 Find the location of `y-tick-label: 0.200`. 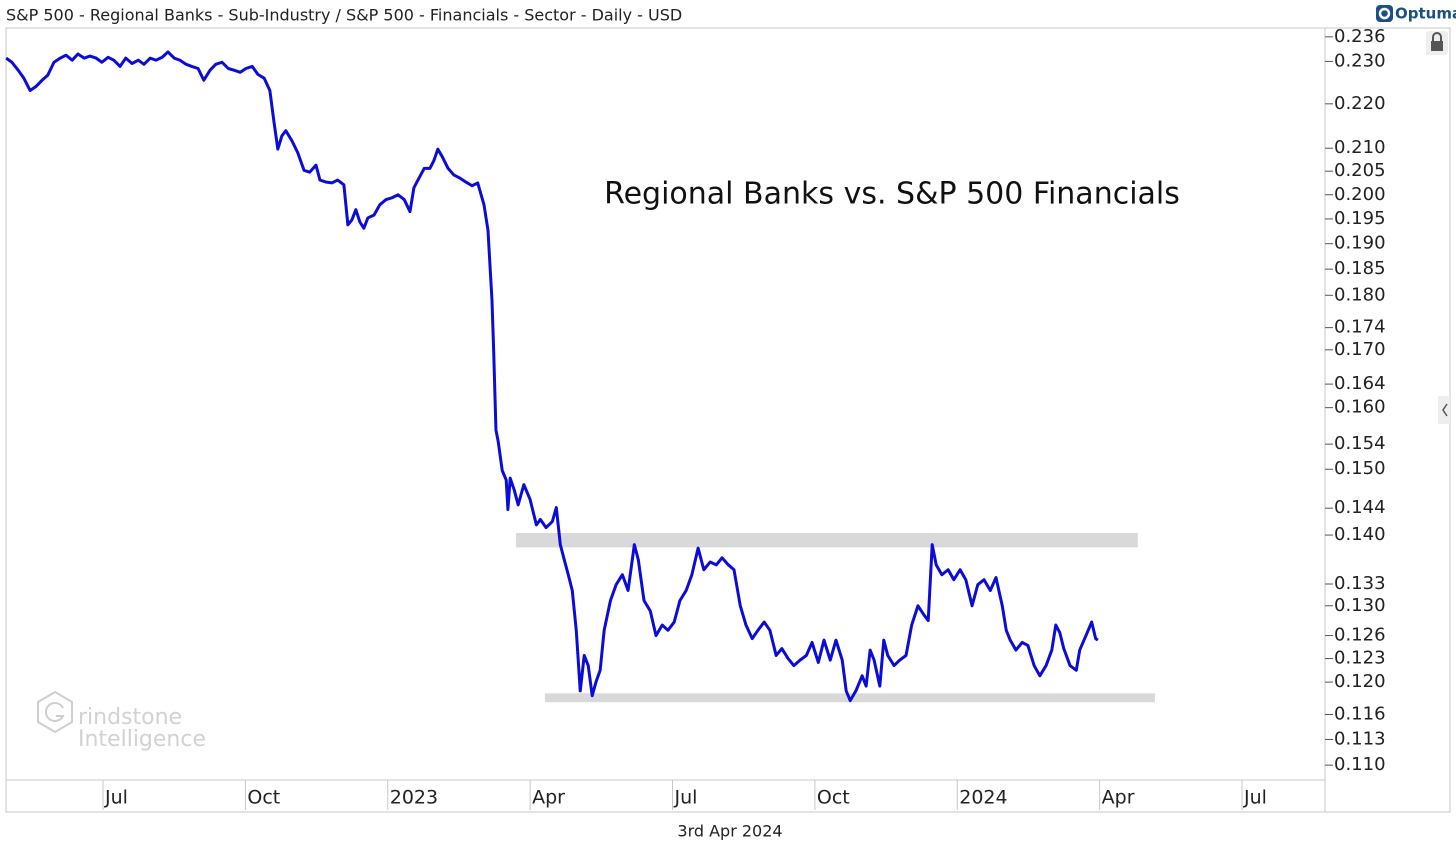

y-tick-label: 0.200 is located at coordinates (1360, 194).